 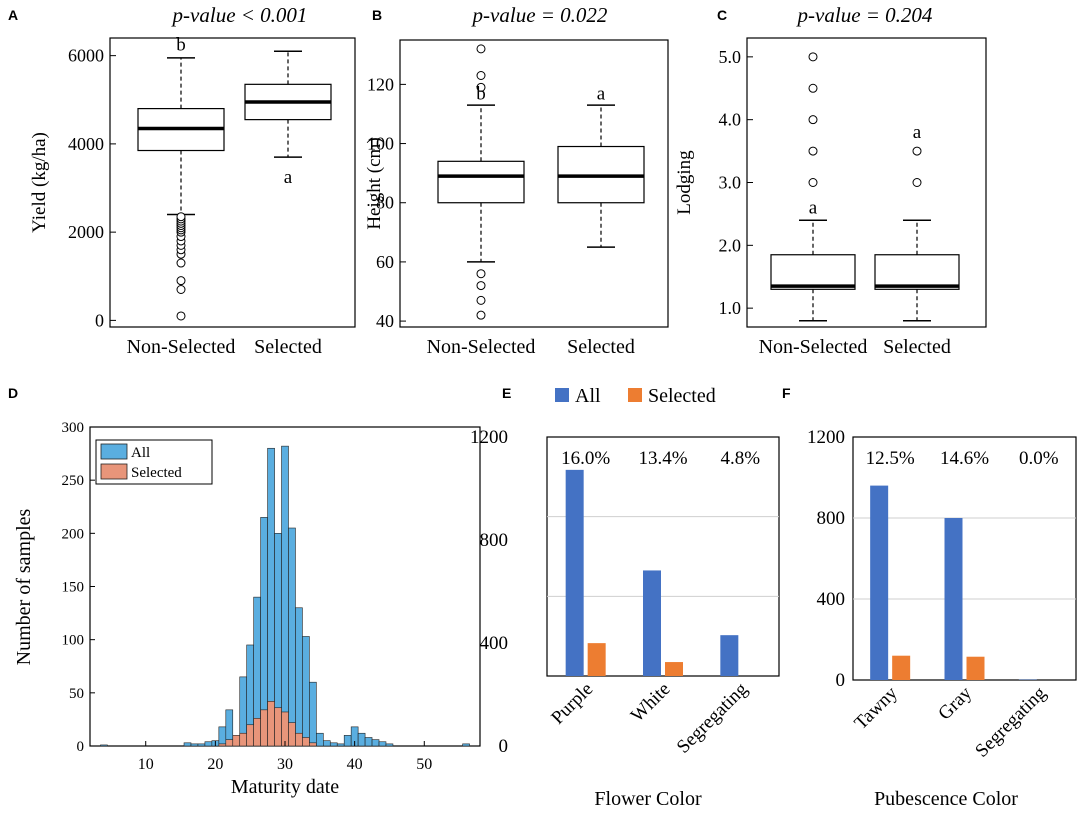 I want to click on legend-swatch, so click(x=562, y=395).